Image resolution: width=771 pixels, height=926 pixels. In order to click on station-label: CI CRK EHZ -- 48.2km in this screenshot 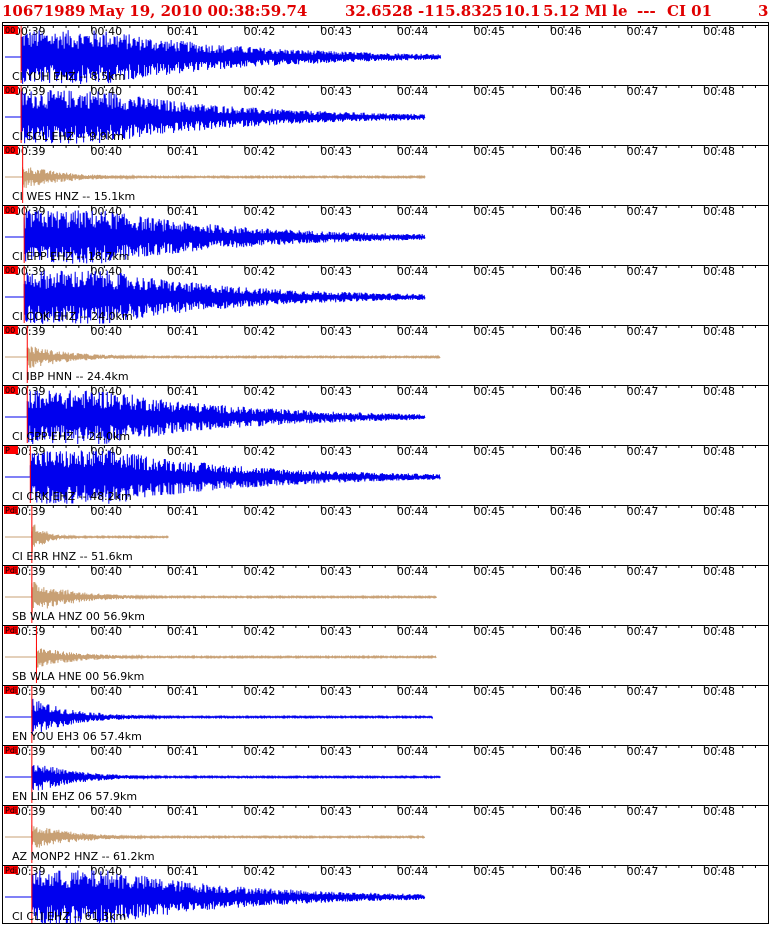, I will do `click(72, 496)`.